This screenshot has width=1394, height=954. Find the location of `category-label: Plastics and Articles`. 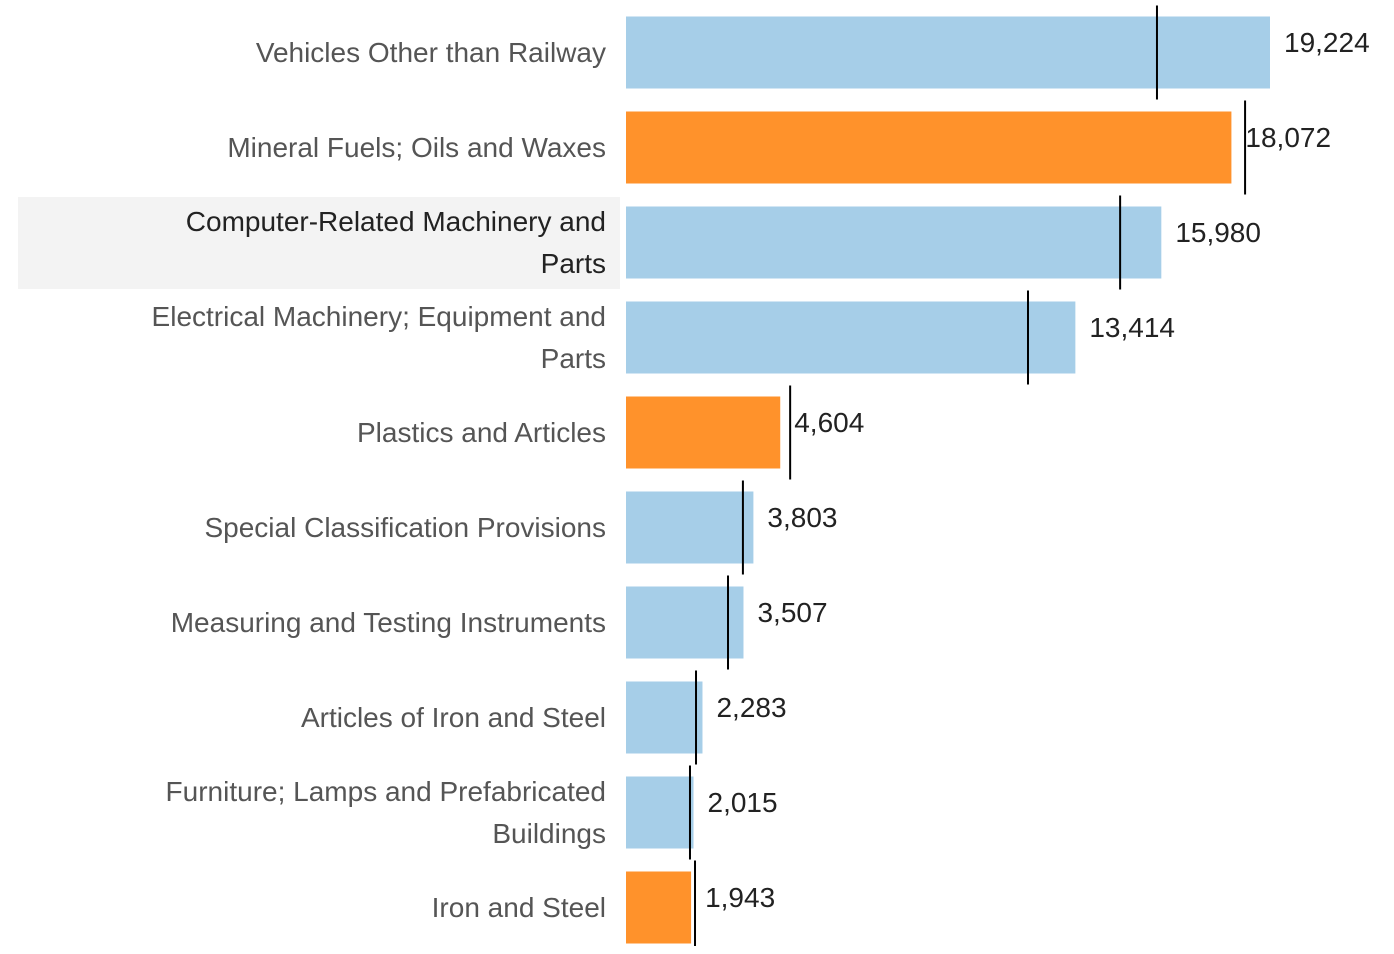

category-label: Plastics and Articles is located at coordinates (481, 432).